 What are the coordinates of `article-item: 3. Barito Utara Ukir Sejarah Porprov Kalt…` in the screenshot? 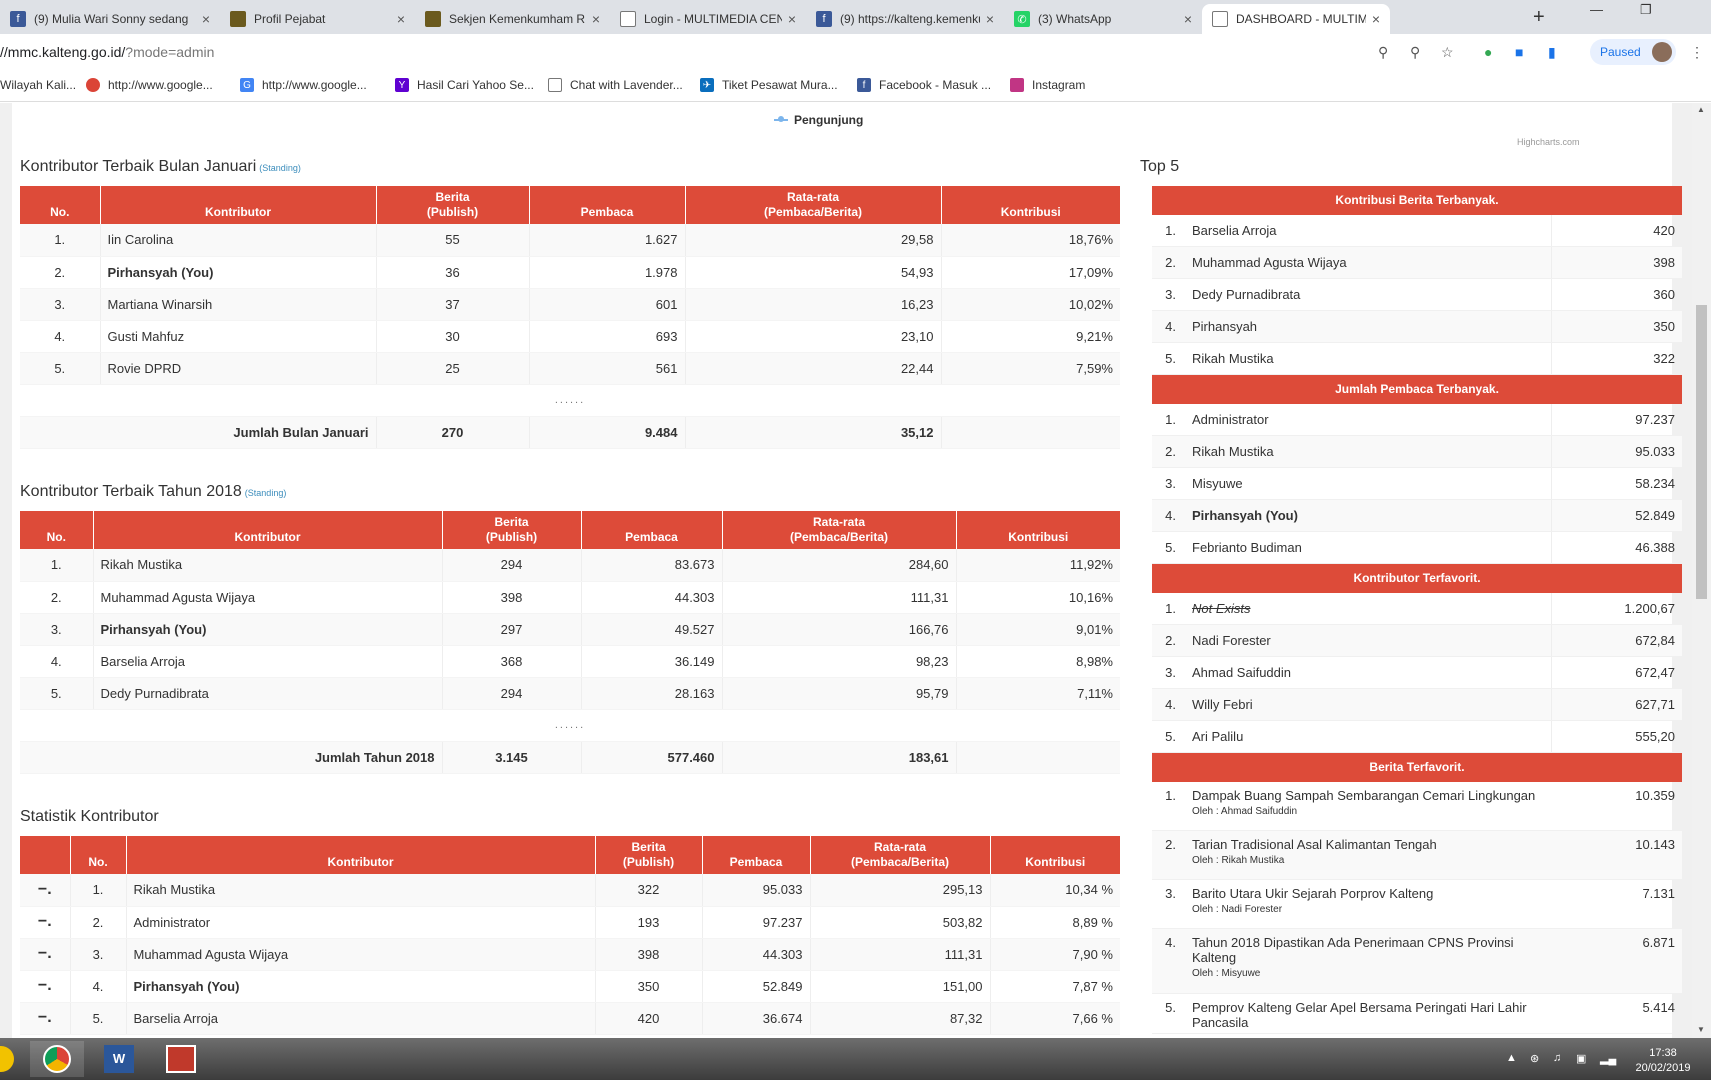 It's located at (1417, 904).